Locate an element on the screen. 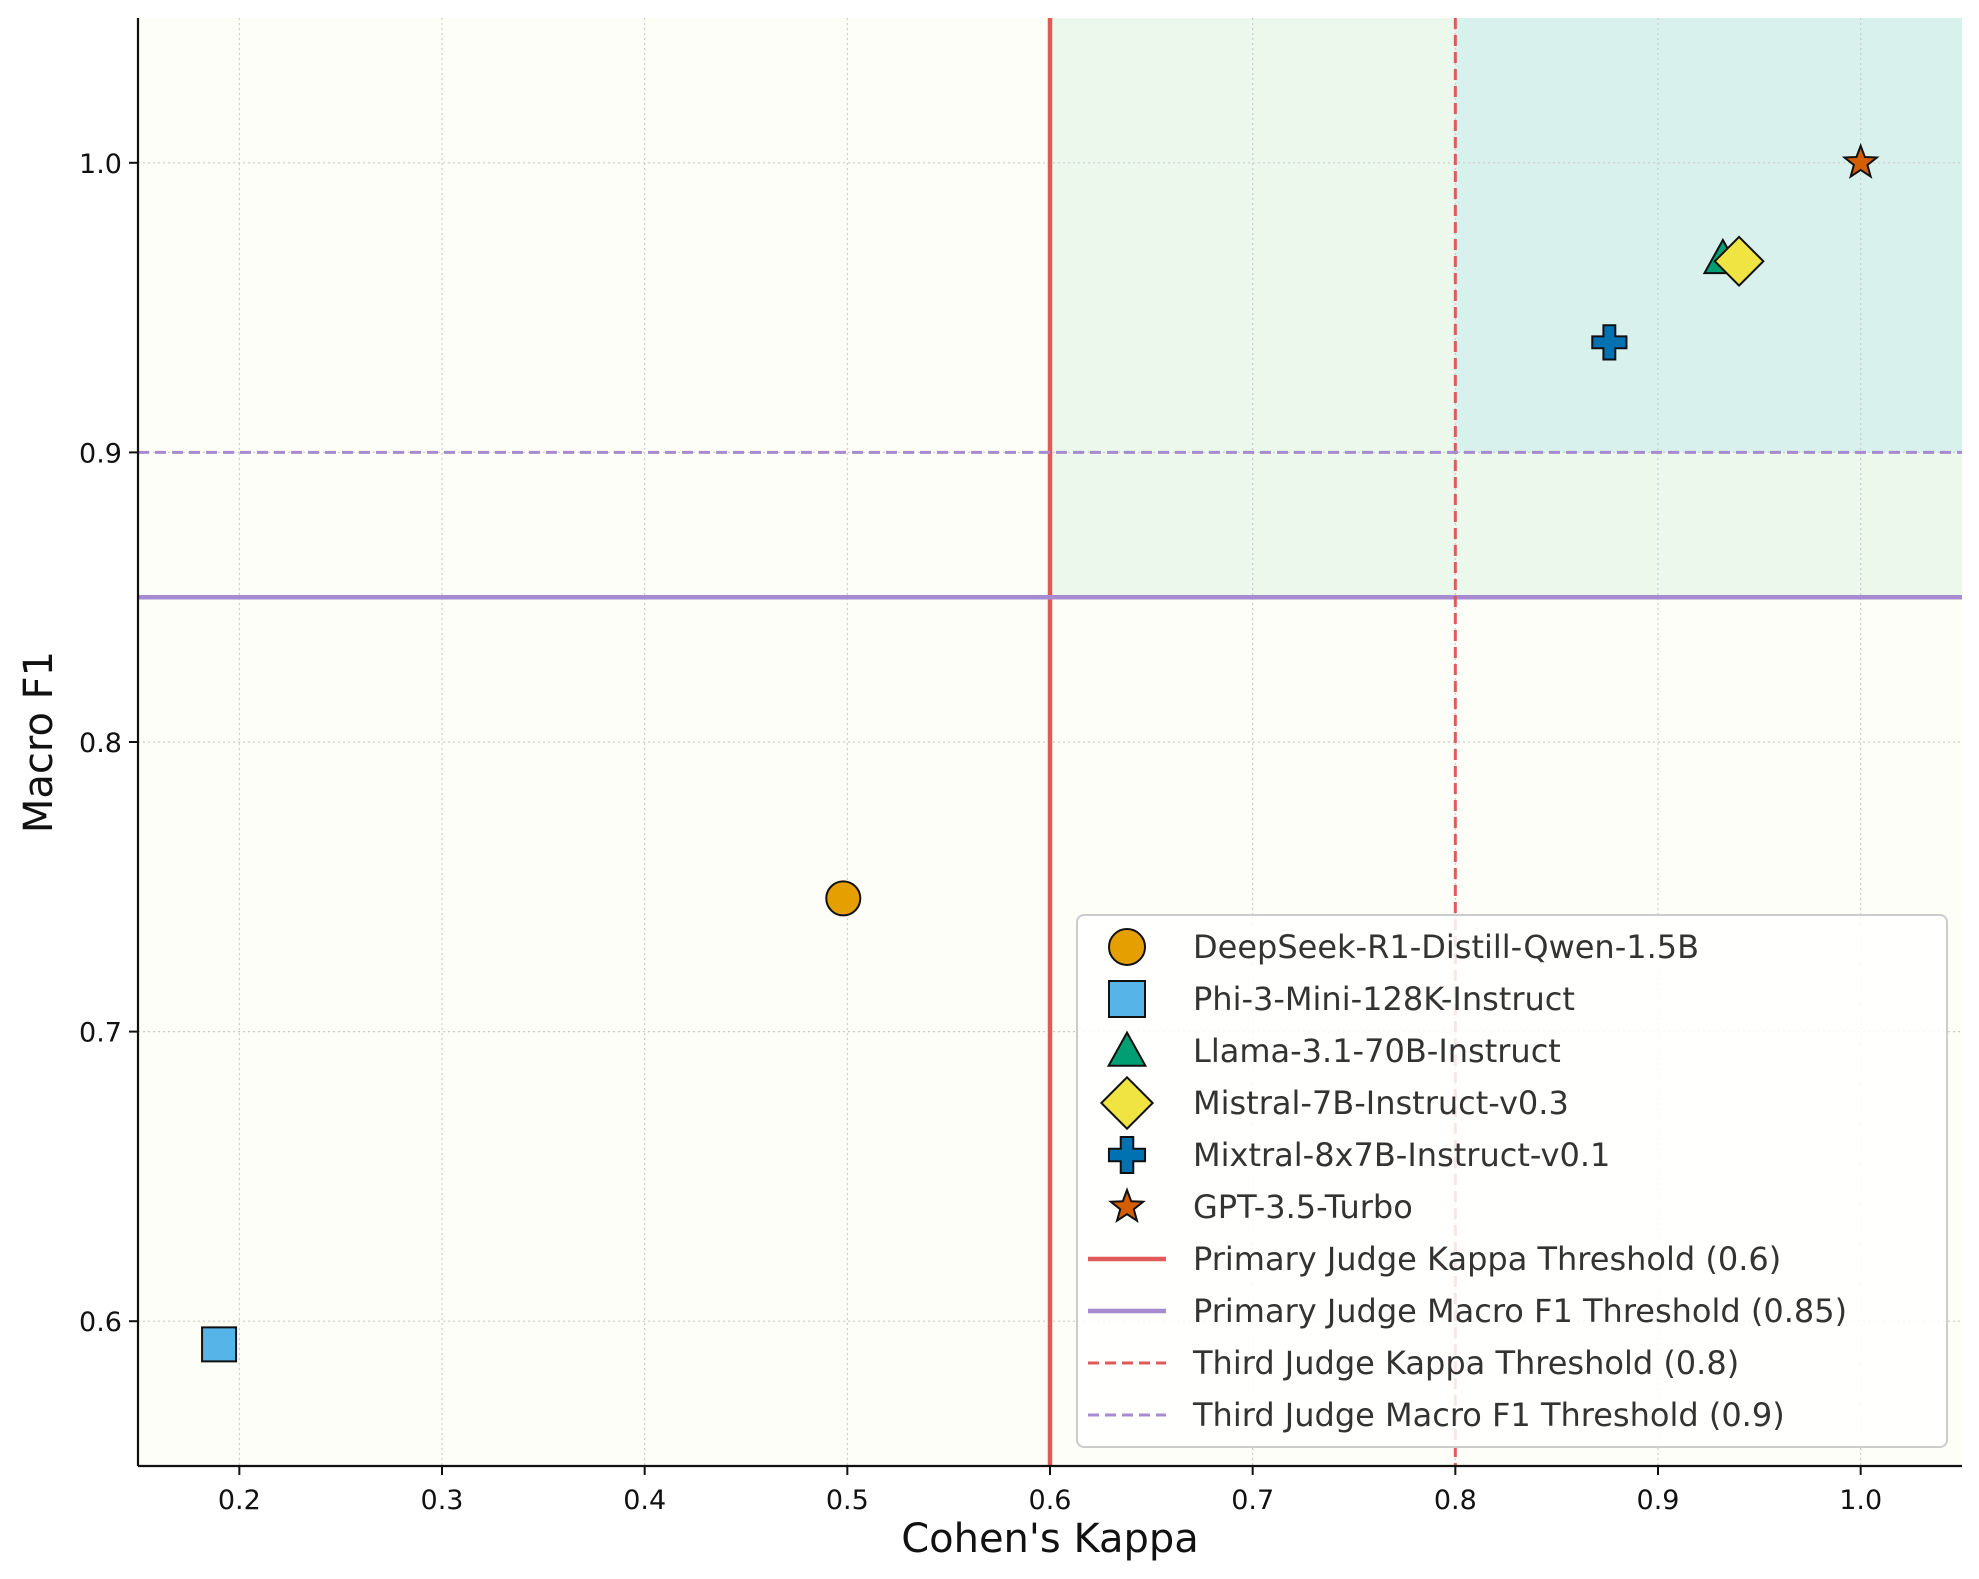 The height and width of the screenshot is (1579, 1979). legend-label: Mistral-7B-Instruct-v0.3 is located at coordinates (1381, 1103).